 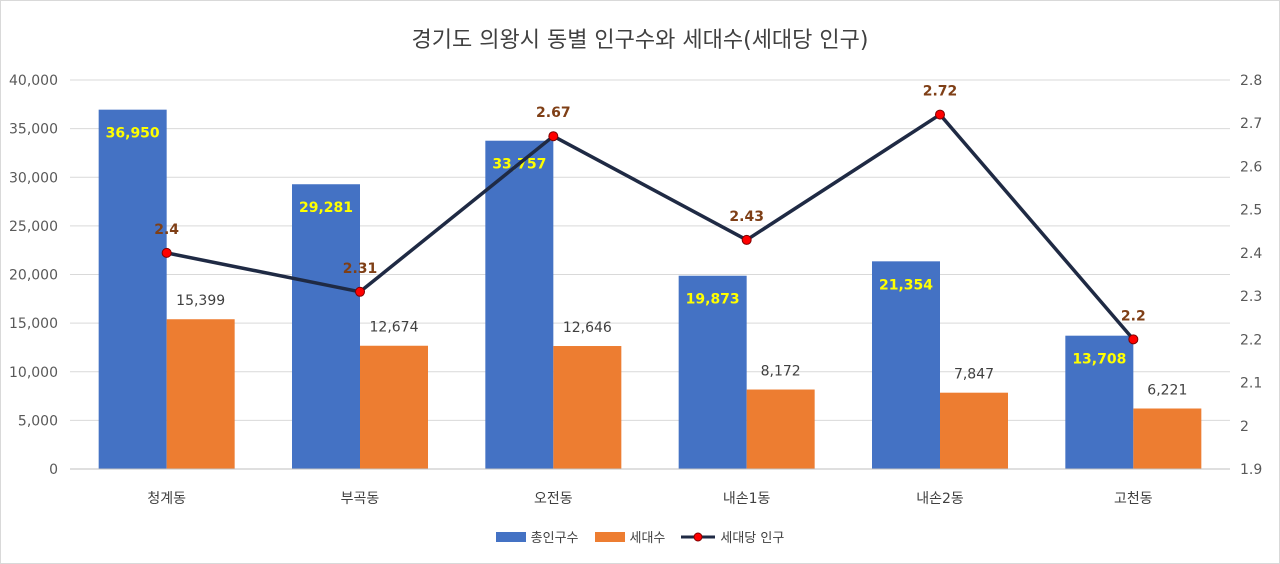 I want to click on y-right-tick-label: 2.6, so click(x=1251, y=167).